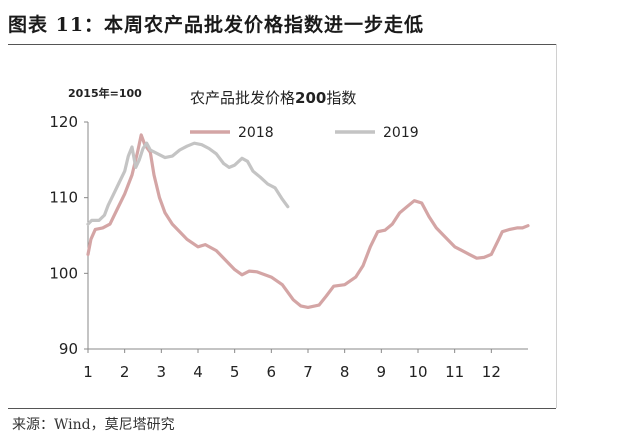  I want to click on x-tick-label: 2, so click(125, 372).